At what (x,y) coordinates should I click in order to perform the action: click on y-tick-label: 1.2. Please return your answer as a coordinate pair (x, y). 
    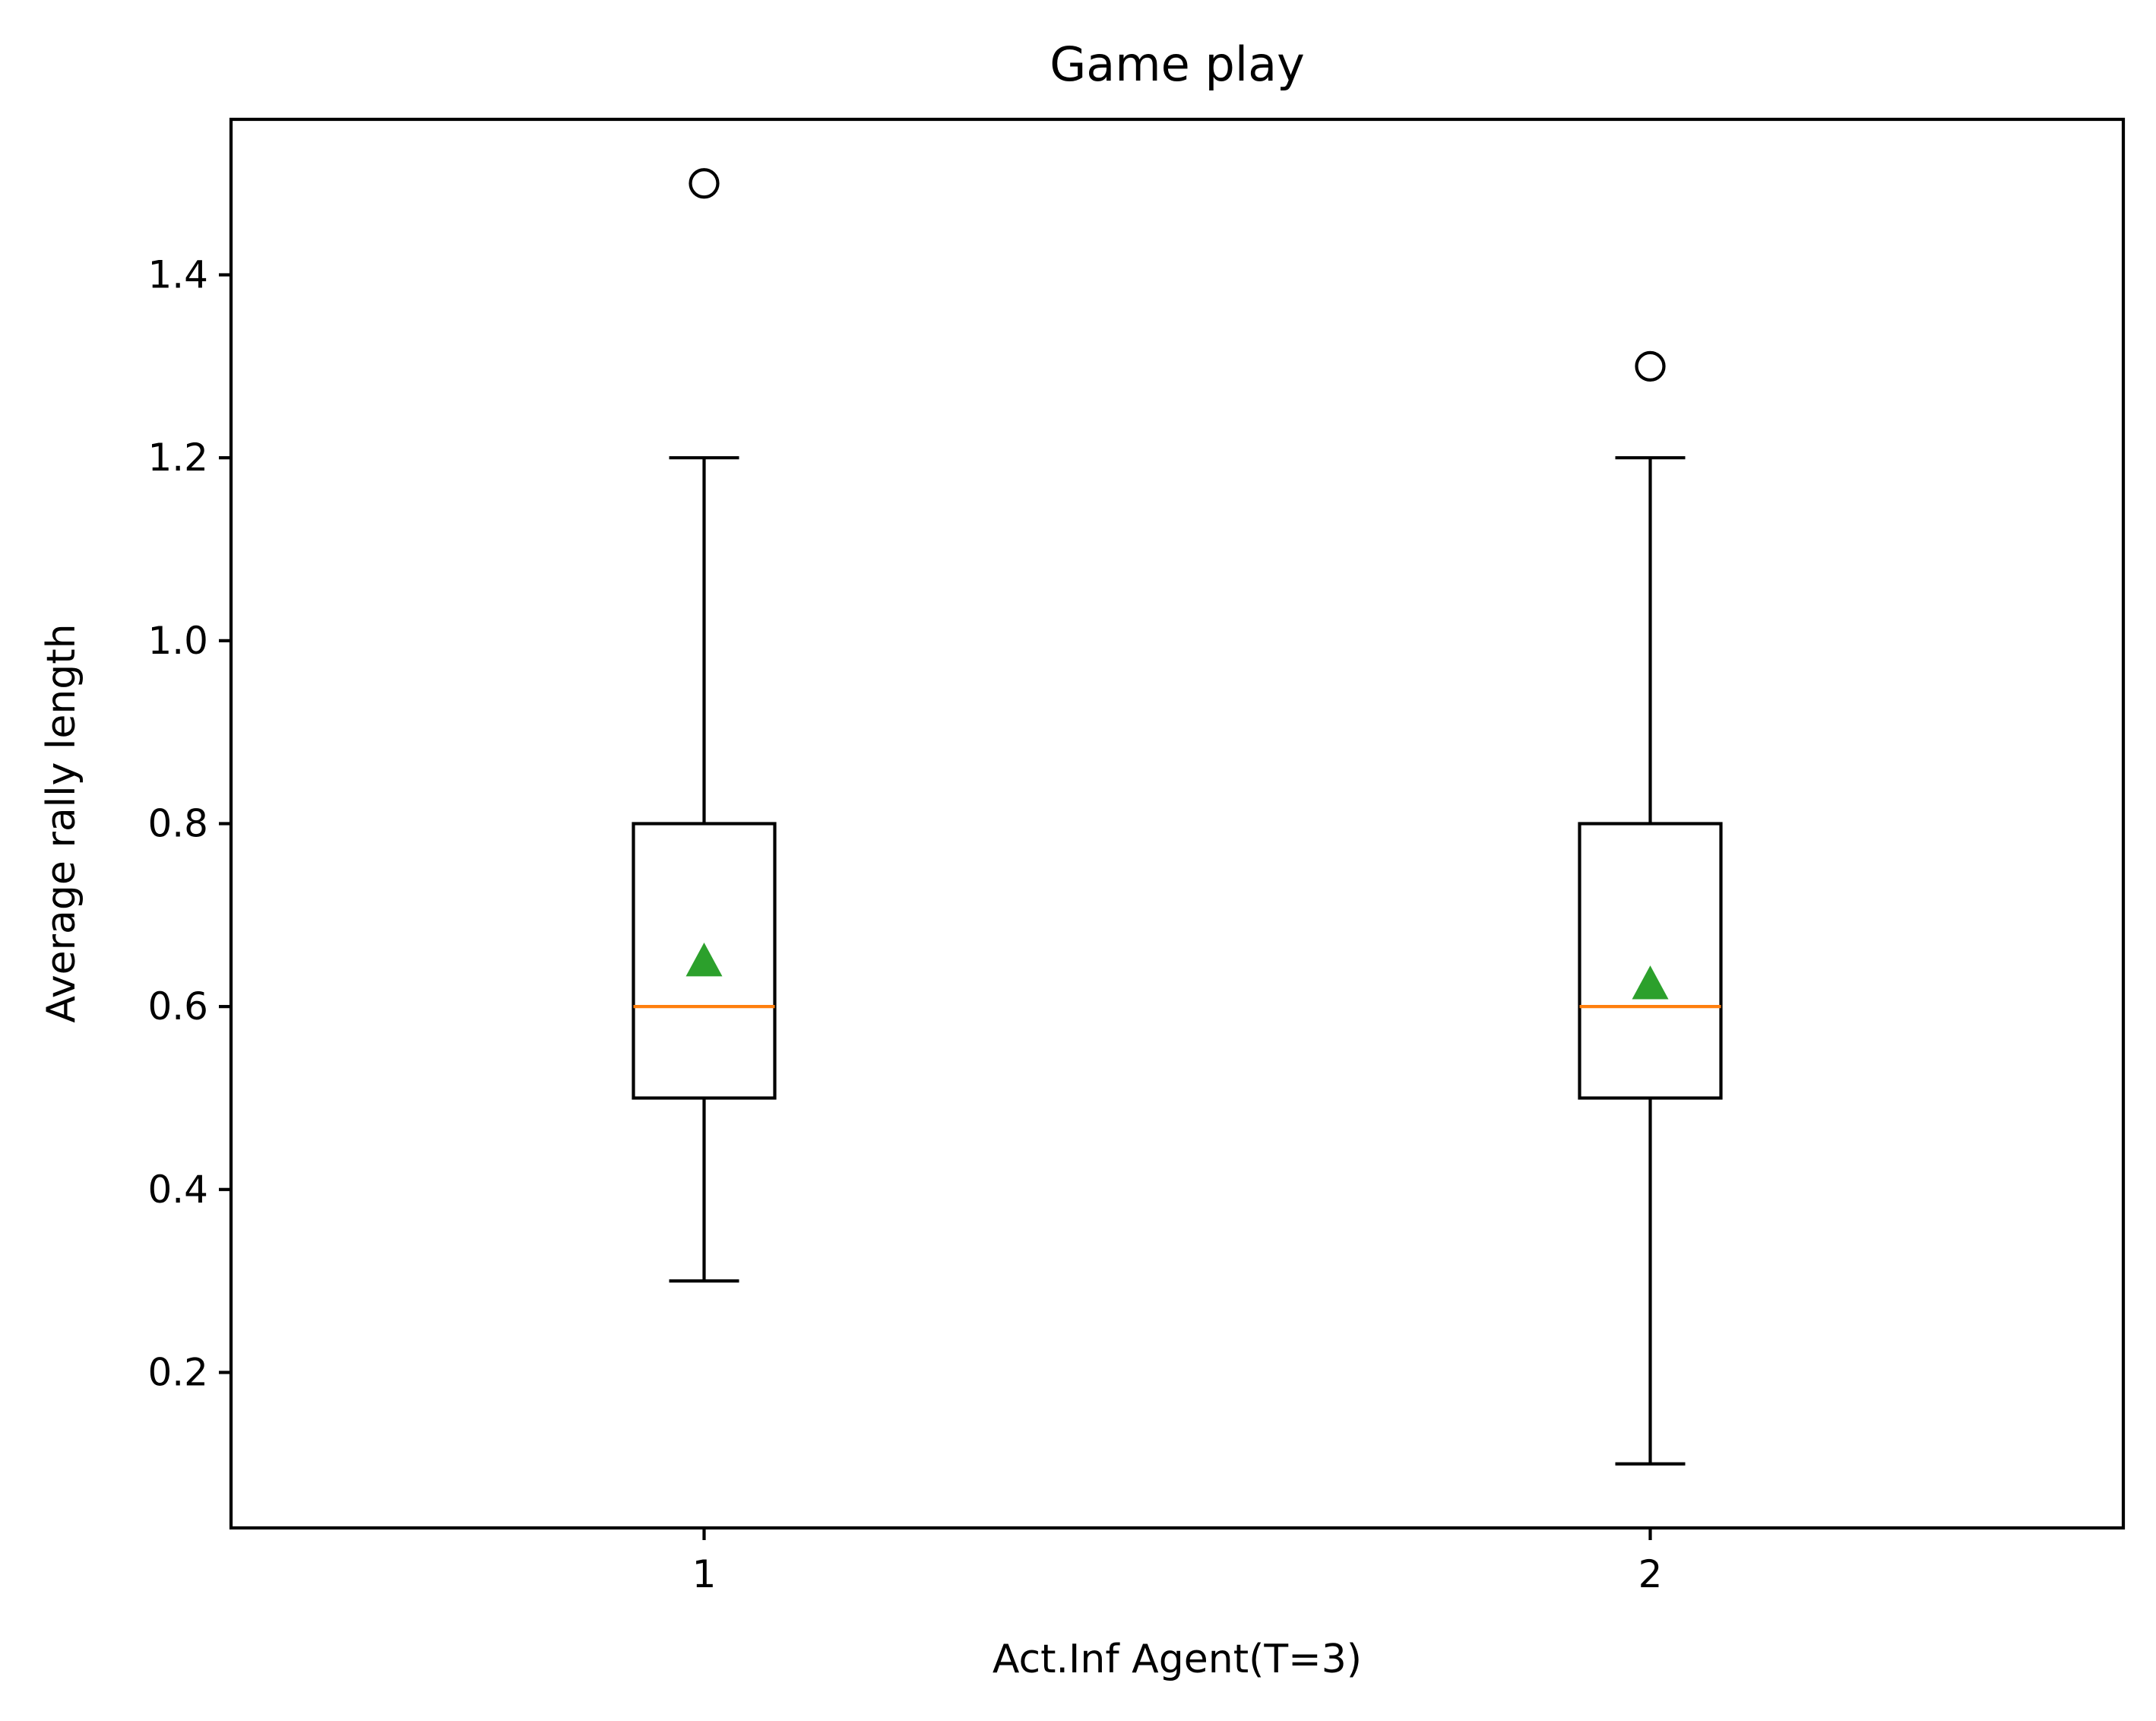
    Looking at the image, I should click on (177, 458).